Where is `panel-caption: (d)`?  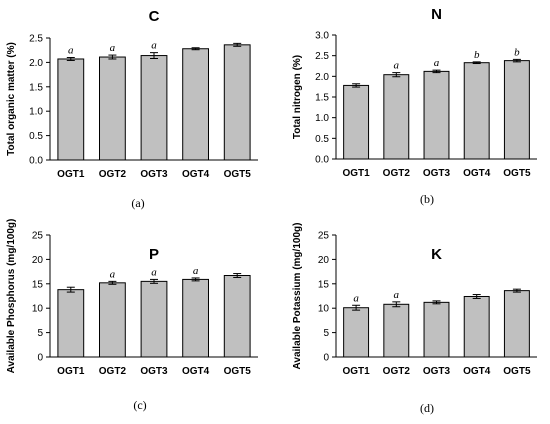 panel-caption: (d) is located at coordinates (427, 408).